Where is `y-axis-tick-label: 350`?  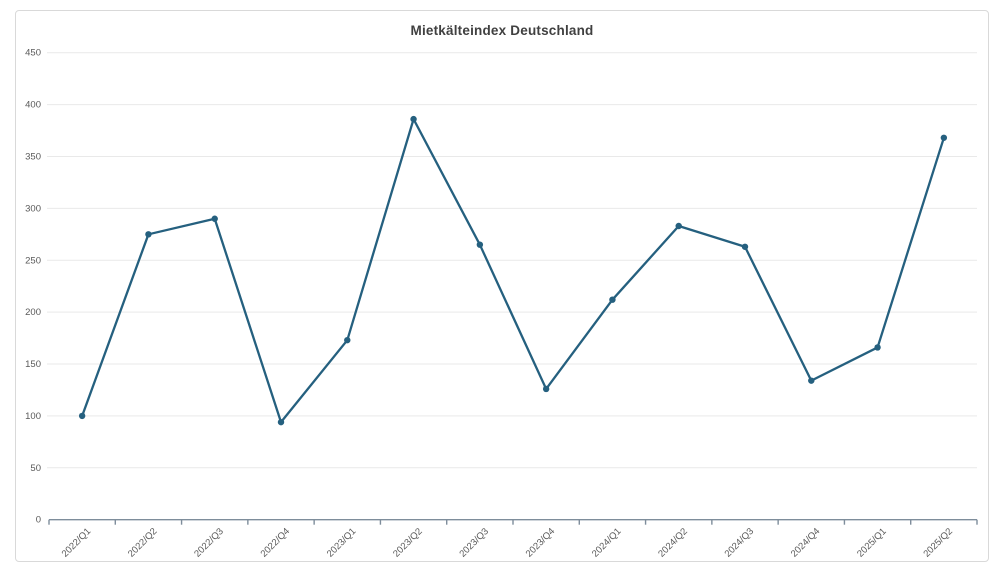
y-axis-tick-label: 350 is located at coordinates (33, 156).